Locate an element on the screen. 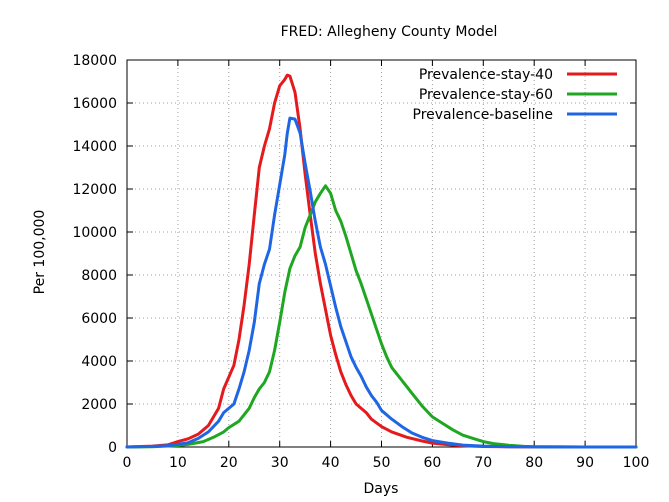  x-tick-label: 100 is located at coordinates (636, 463).